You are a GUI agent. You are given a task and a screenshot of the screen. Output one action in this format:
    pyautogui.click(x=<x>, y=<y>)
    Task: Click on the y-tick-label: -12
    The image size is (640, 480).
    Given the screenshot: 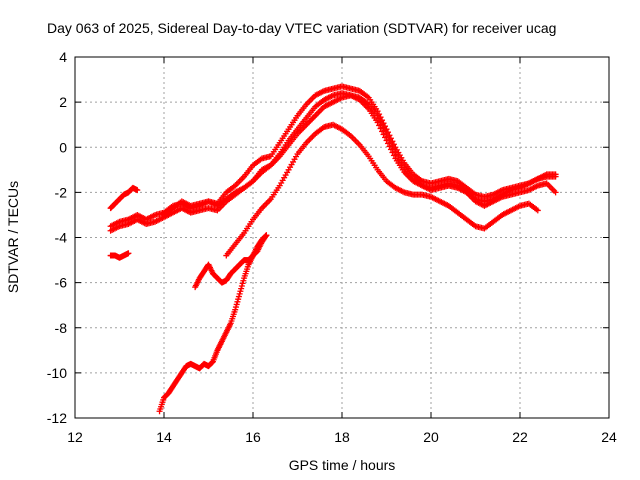 What is the action you would take?
    pyautogui.click(x=57, y=418)
    